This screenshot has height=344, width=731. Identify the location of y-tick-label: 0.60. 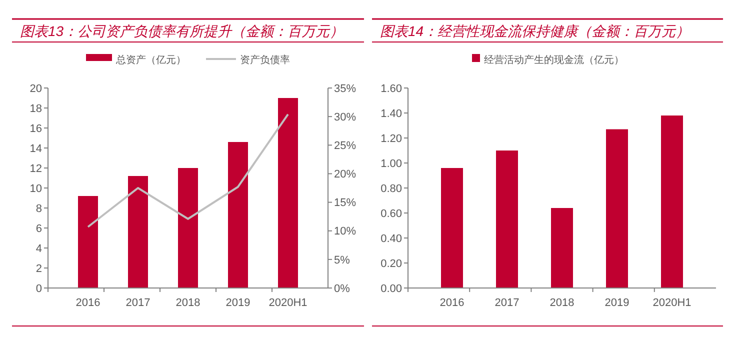
(391, 214).